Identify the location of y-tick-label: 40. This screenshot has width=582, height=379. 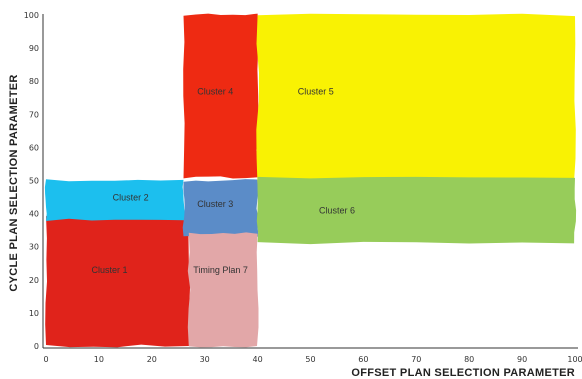
(34, 214).